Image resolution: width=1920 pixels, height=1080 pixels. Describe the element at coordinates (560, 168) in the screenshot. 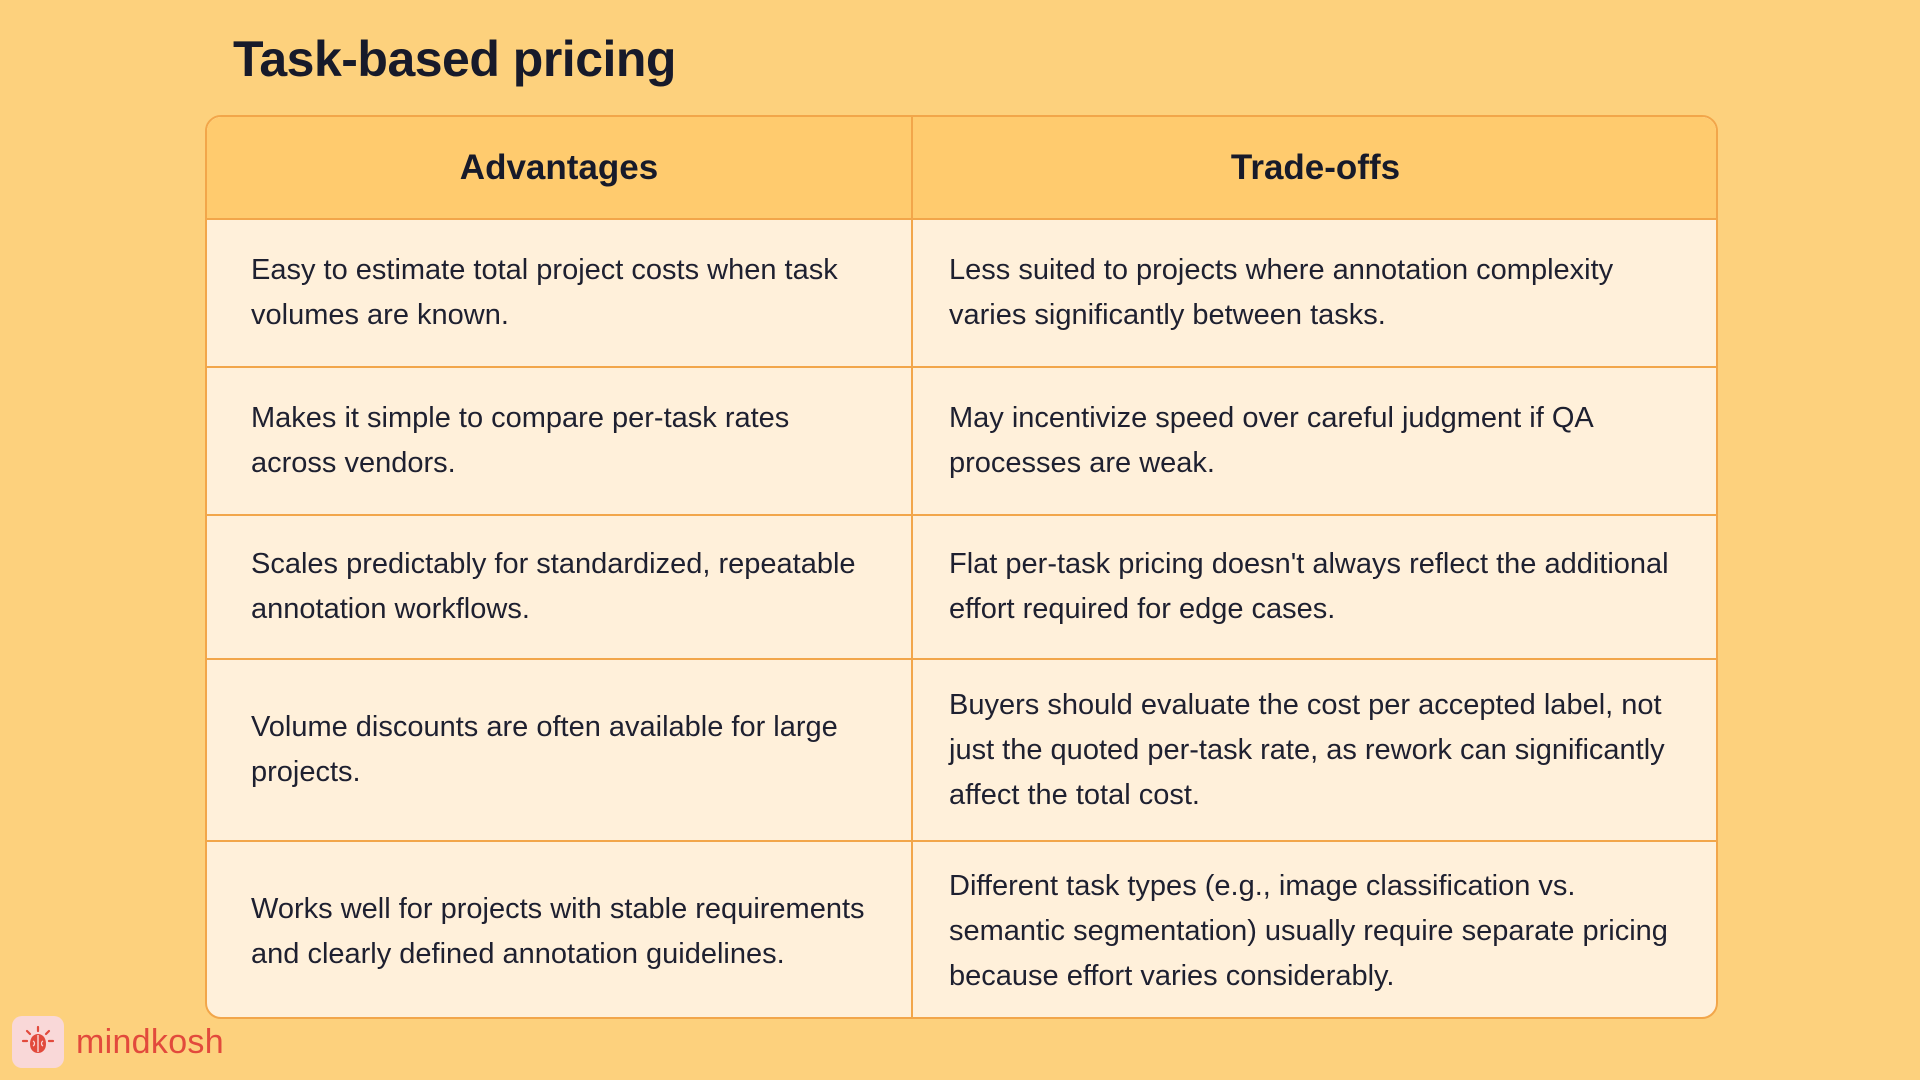

I see `advantages-header: Advantages` at that location.